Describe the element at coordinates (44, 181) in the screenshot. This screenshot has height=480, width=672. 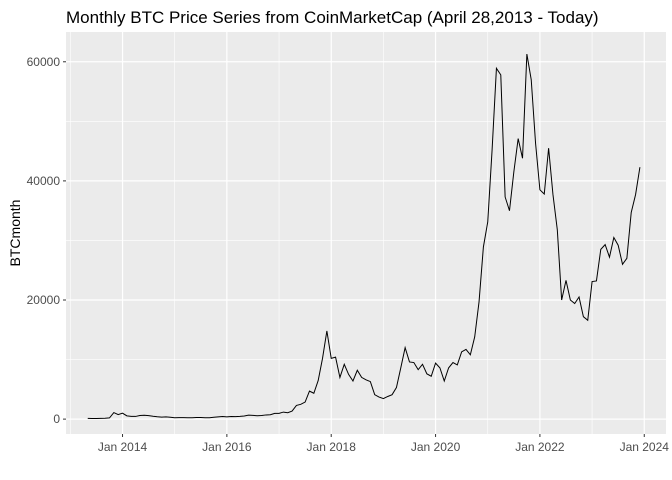
I see `y-tick-label: 40000` at that location.